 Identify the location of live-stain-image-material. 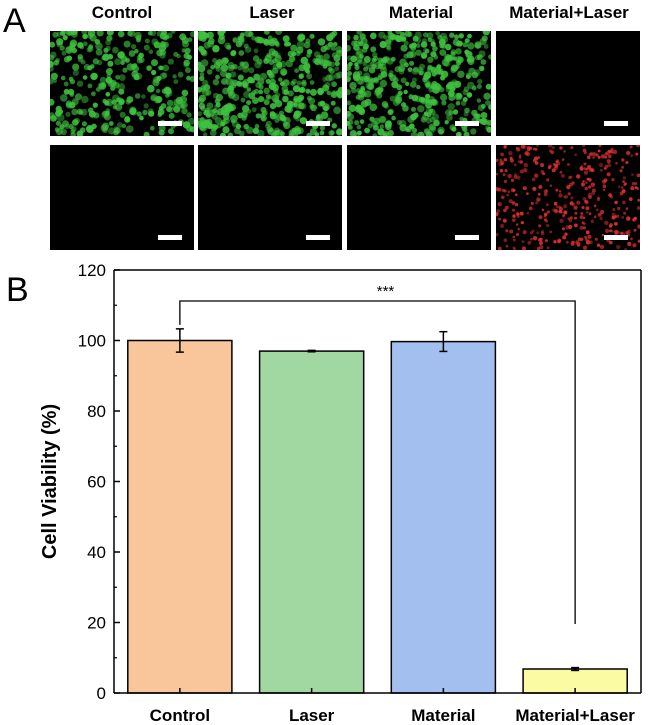
(419, 83).